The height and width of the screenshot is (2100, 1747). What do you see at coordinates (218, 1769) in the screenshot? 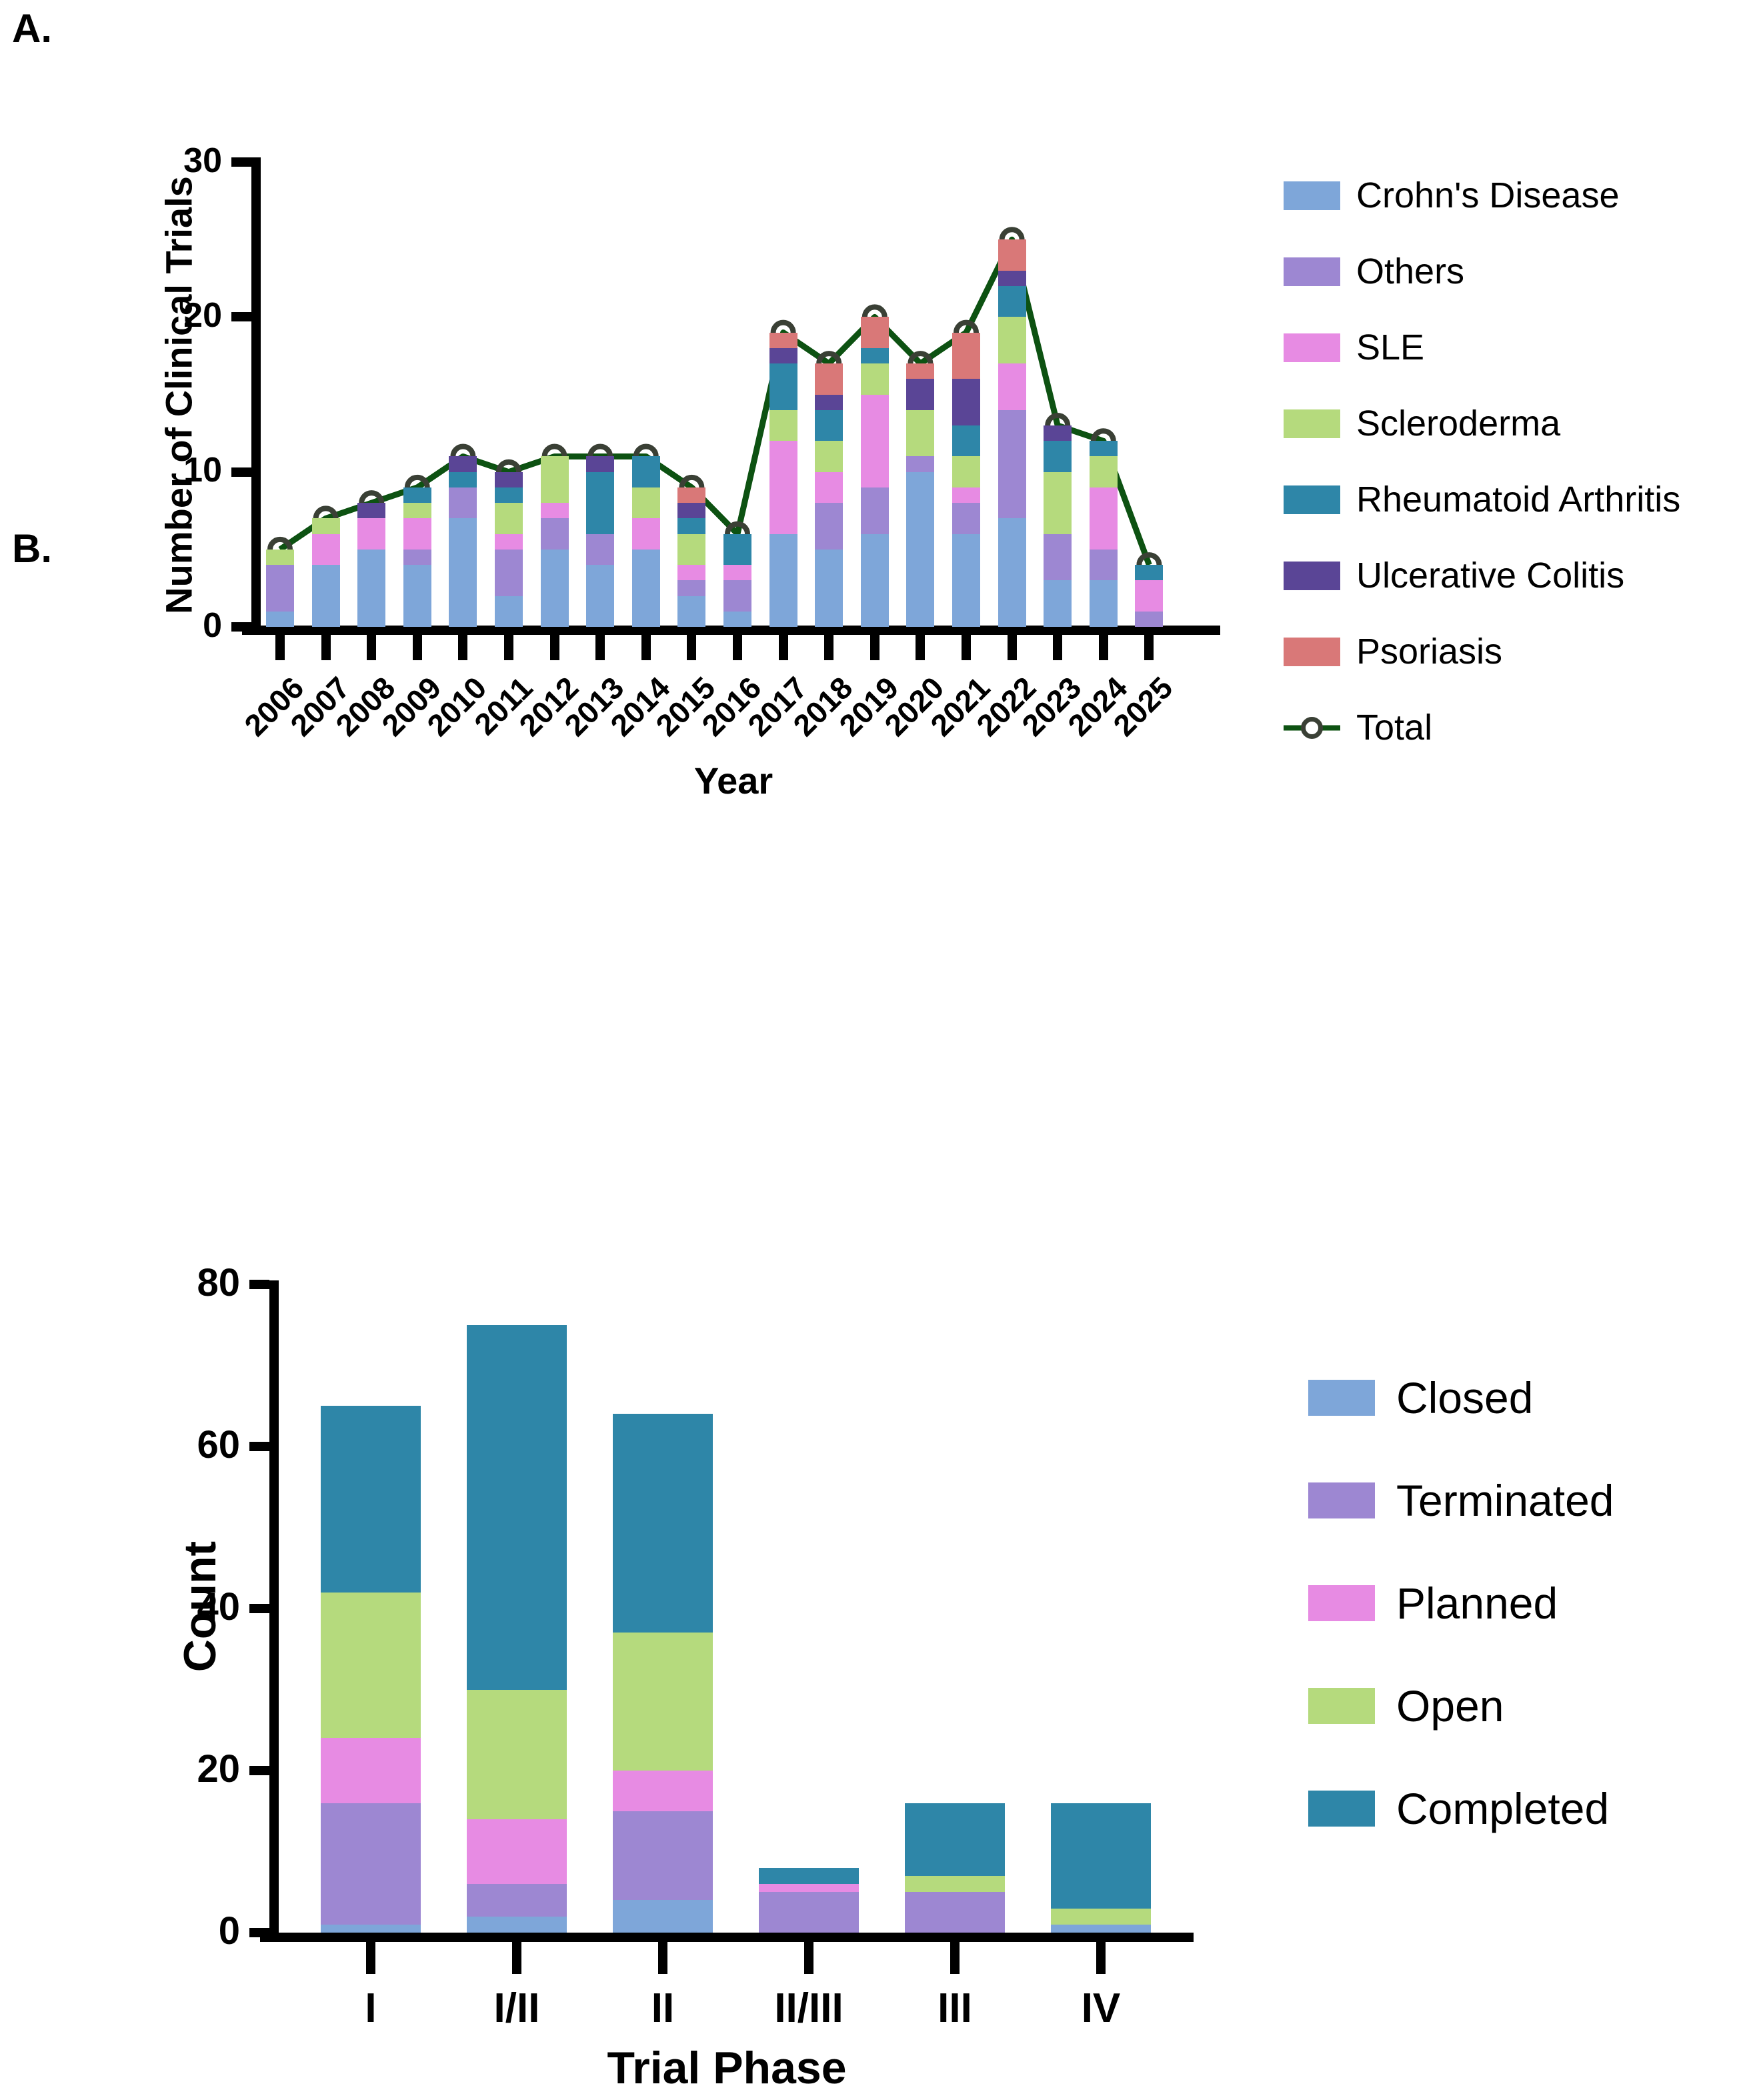
I see `panel-b-y-tick-label: 20` at bounding box center [218, 1769].